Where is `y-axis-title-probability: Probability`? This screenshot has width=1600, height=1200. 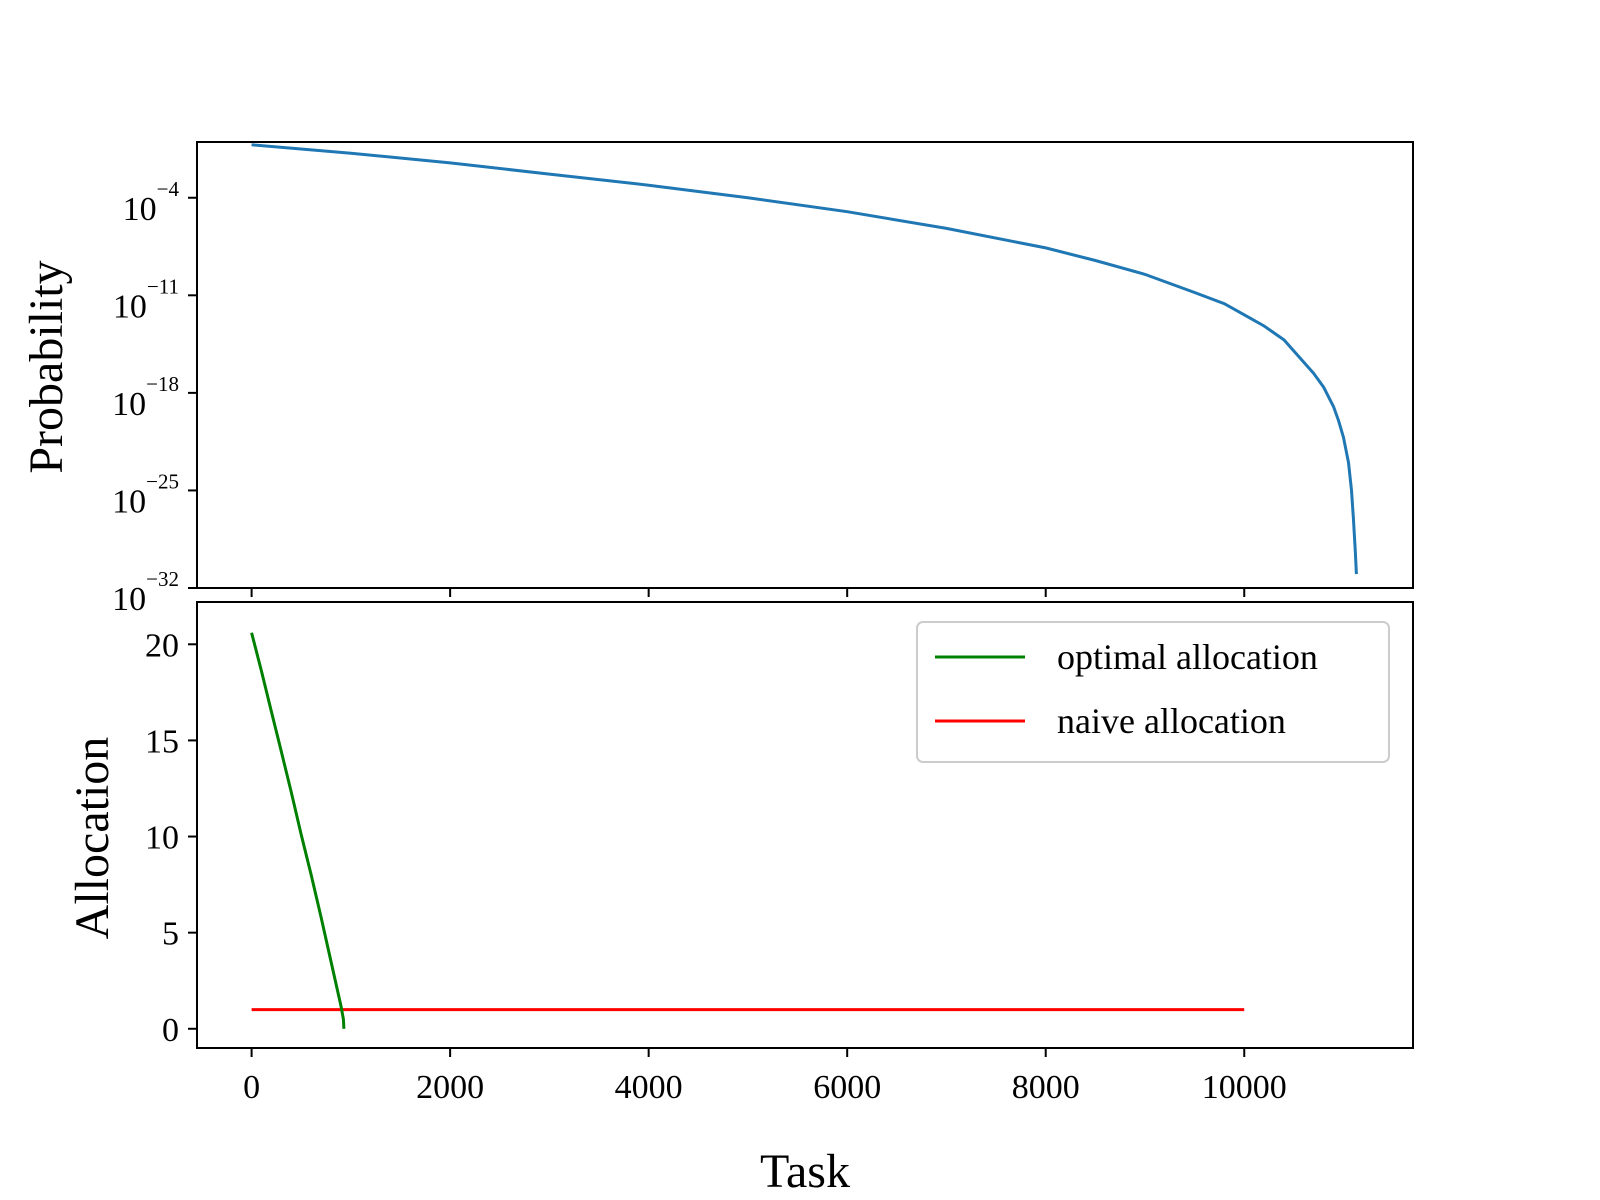 y-axis-title-probability: Probability is located at coordinates (46, 366).